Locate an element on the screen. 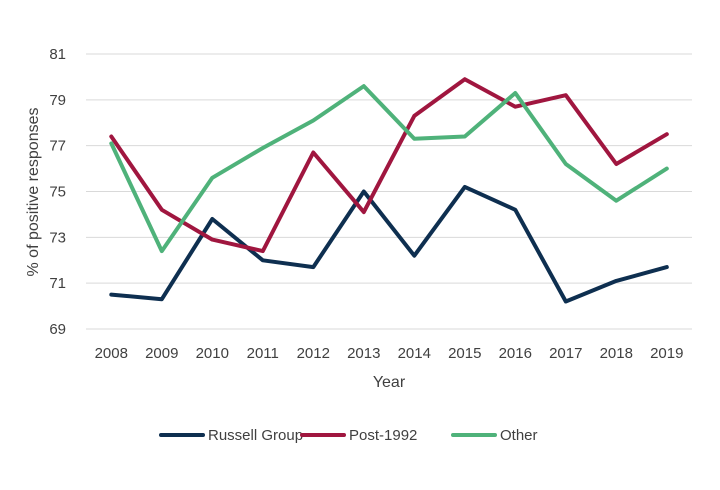  x-tick-label: 2016 is located at coordinates (515, 353).